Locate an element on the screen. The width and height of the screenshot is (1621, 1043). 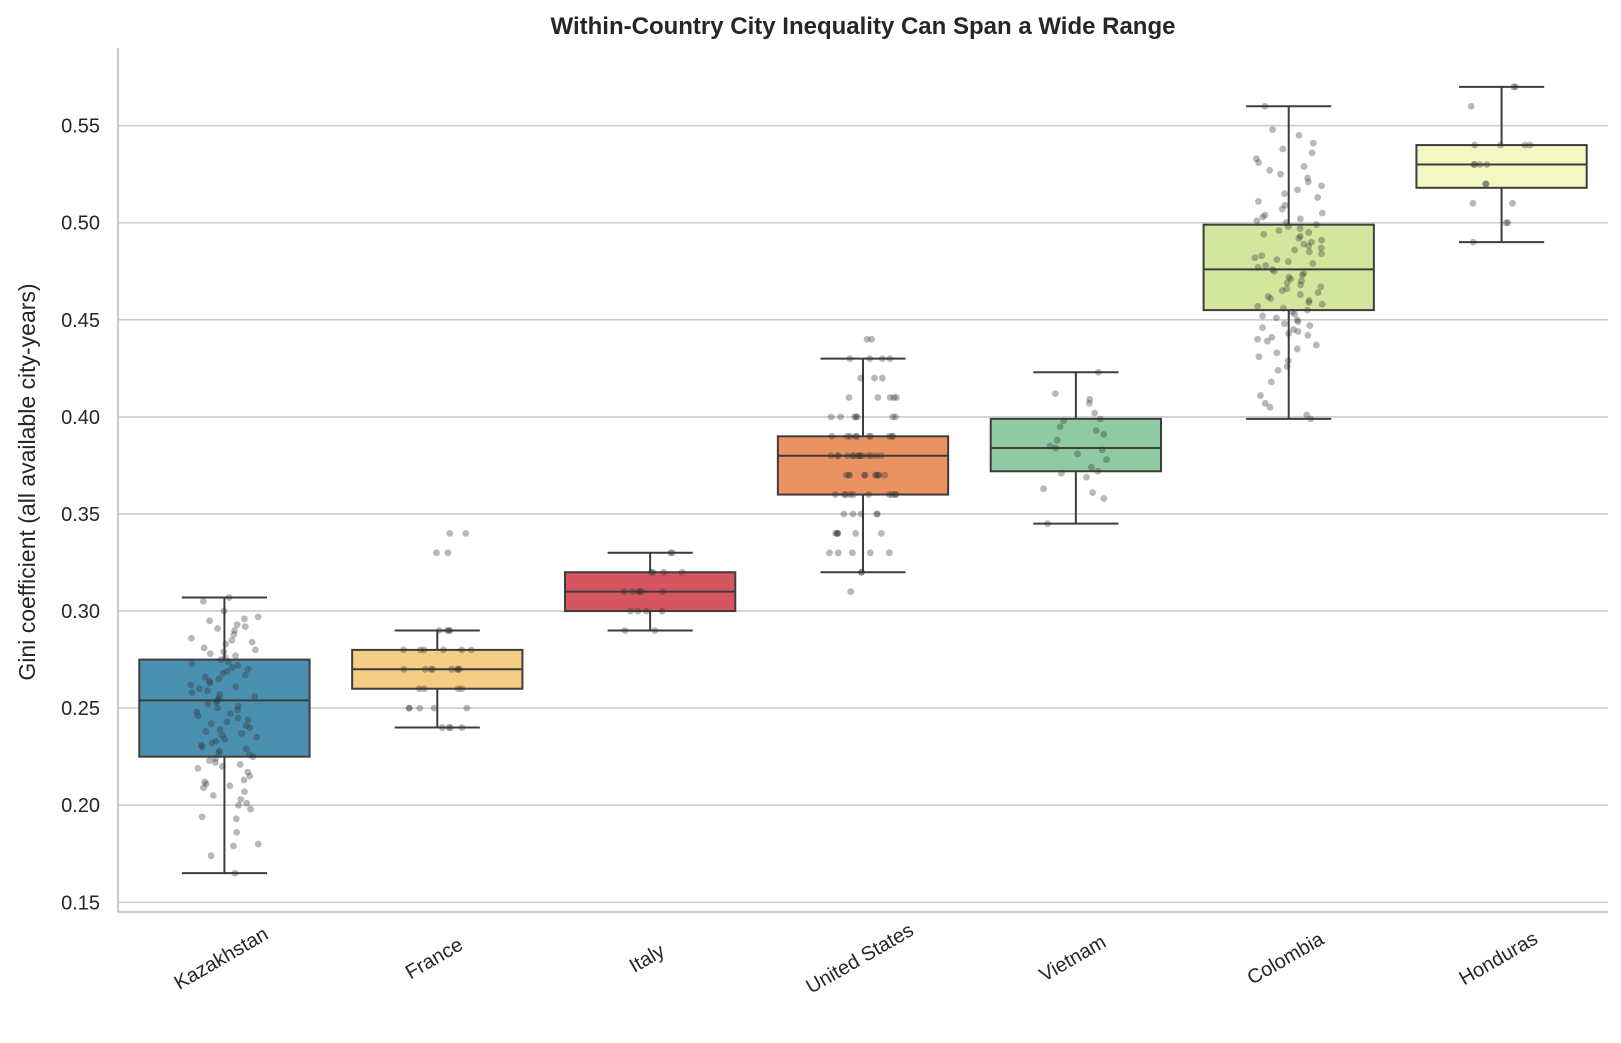
y-tick-label: 0.40 is located at coordinates (80, 418).